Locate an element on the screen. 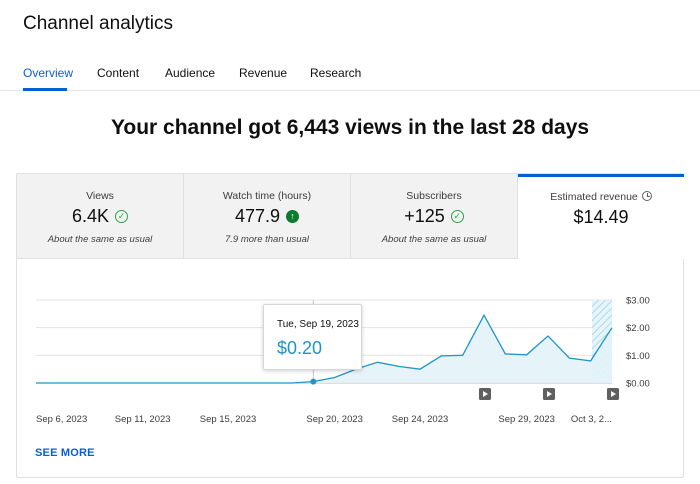  tooltip-date: Tue, Sep 19, 2023 is located at coordinates (318, 324).